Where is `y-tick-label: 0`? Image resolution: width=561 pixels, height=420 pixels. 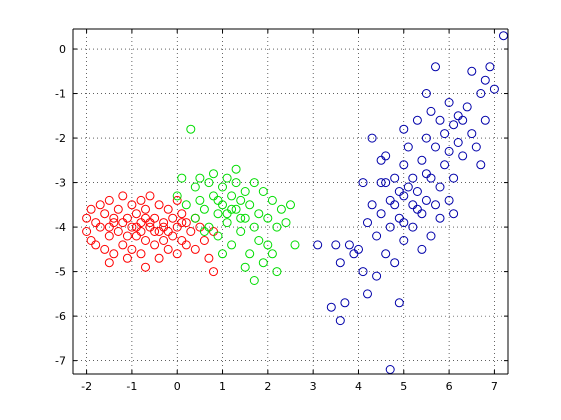 y-tick-label: 0 is located at coordinates (62, 49).